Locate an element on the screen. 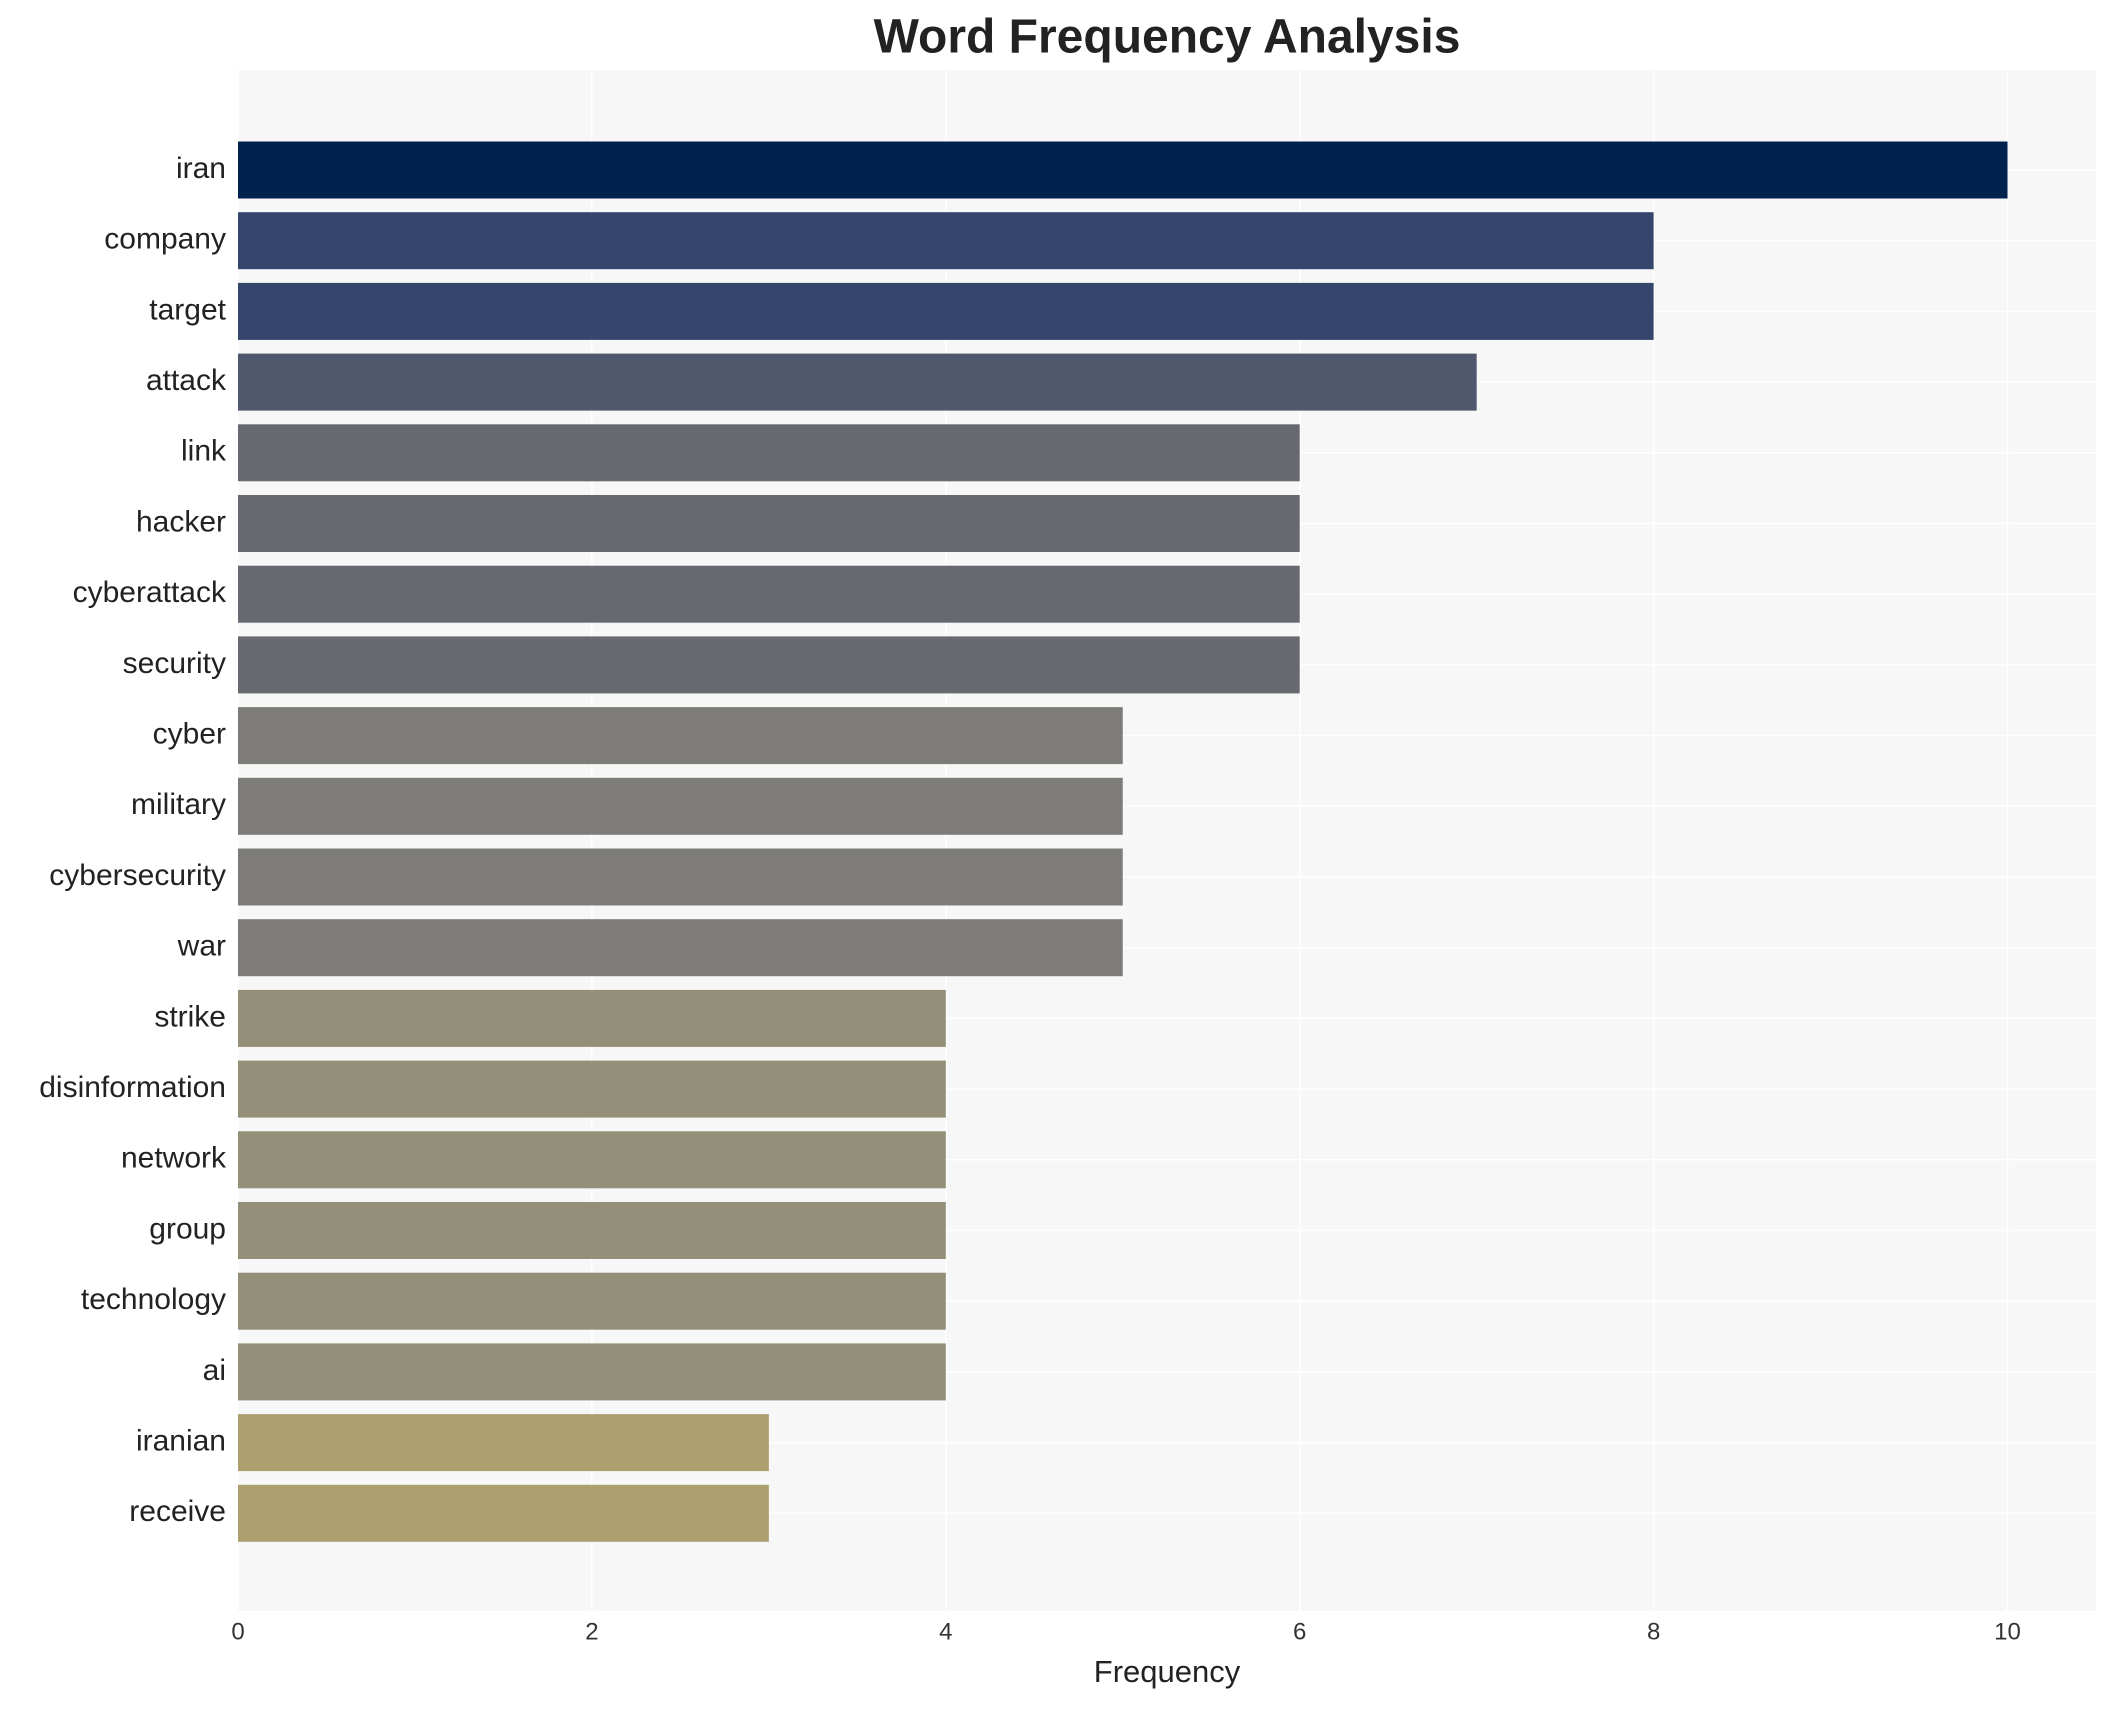  y-tick-label: technology is located at coordinates (153, 1299).